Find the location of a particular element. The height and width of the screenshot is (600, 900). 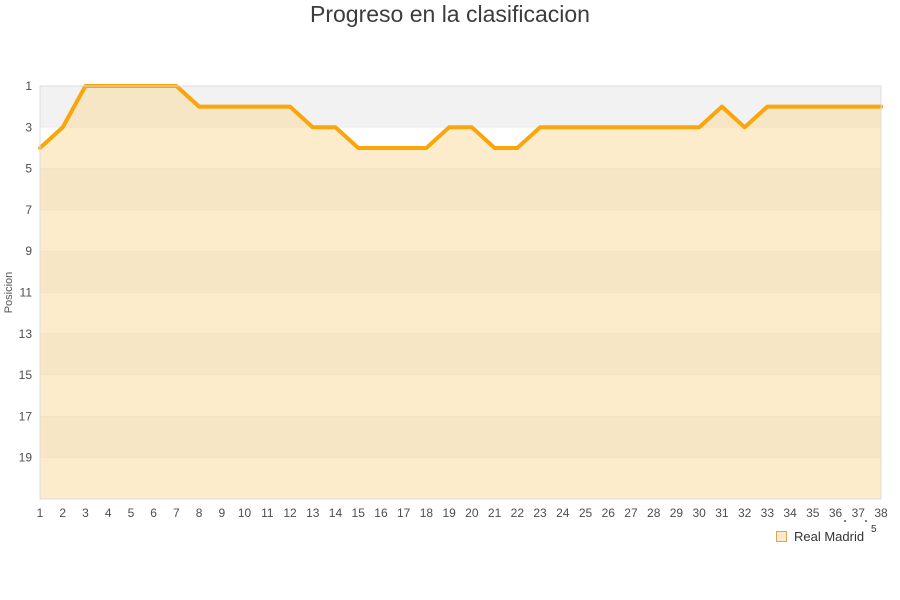

y-tick-label: 11 is located at coordinates (26, 293).